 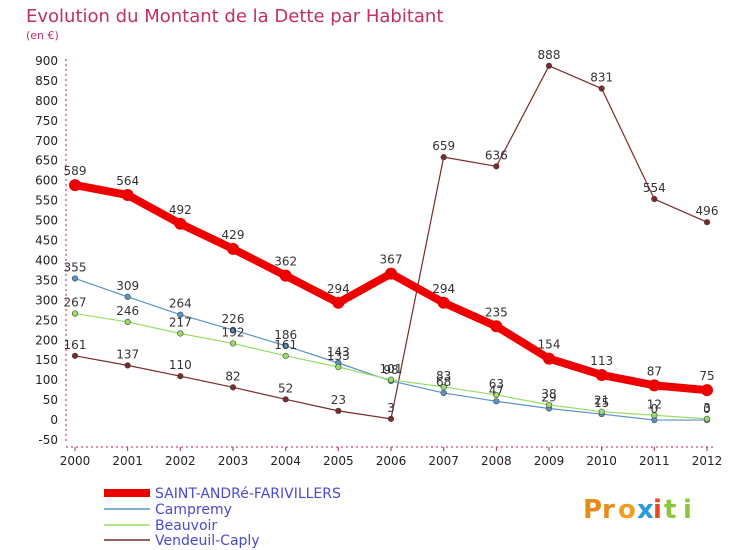 What do you see at coordinates (496, 461) in the screenshot?
I see `x-tick-label: 2008` at bounding box center [496, 461].